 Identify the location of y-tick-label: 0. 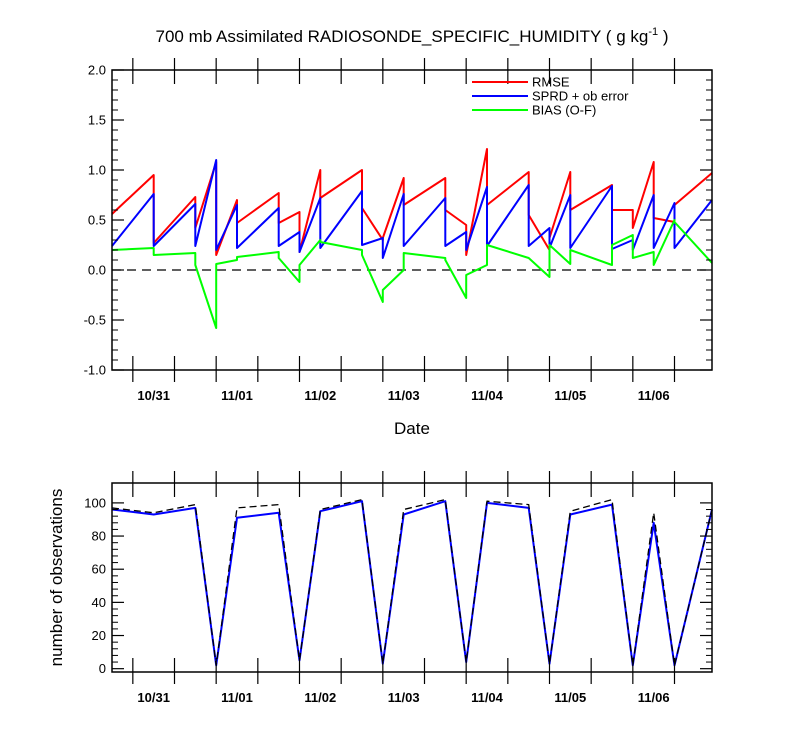
(102, 668).